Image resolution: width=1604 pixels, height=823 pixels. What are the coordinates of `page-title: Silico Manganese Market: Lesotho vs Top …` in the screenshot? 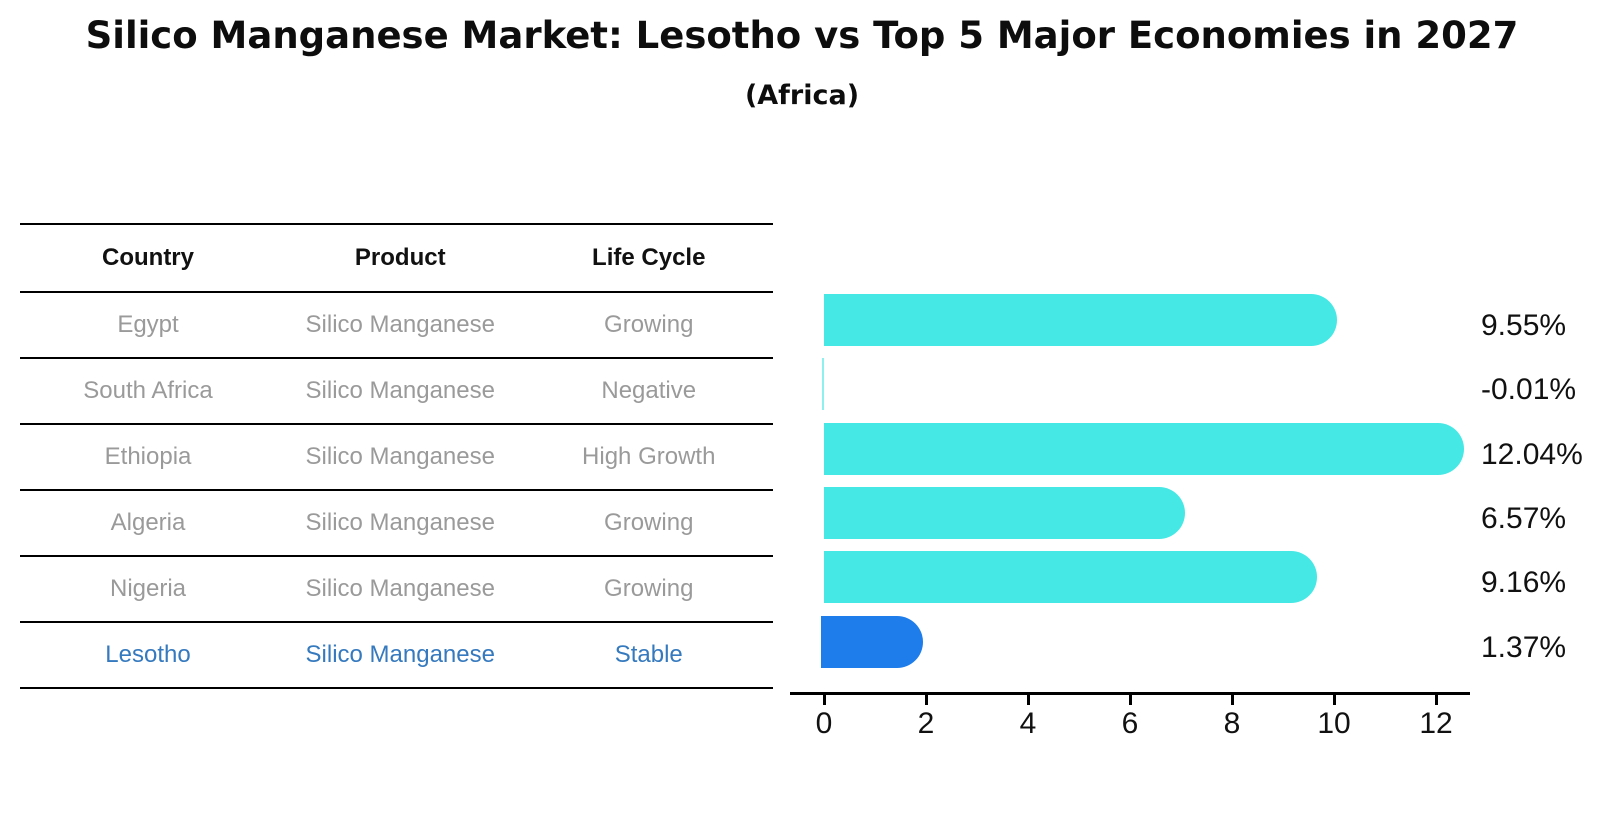 It's located at (802, 35).